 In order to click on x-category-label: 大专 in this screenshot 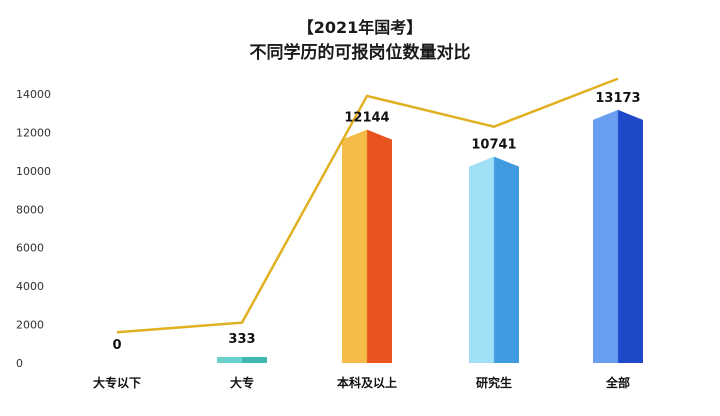, I will do `click(242, 382)`.